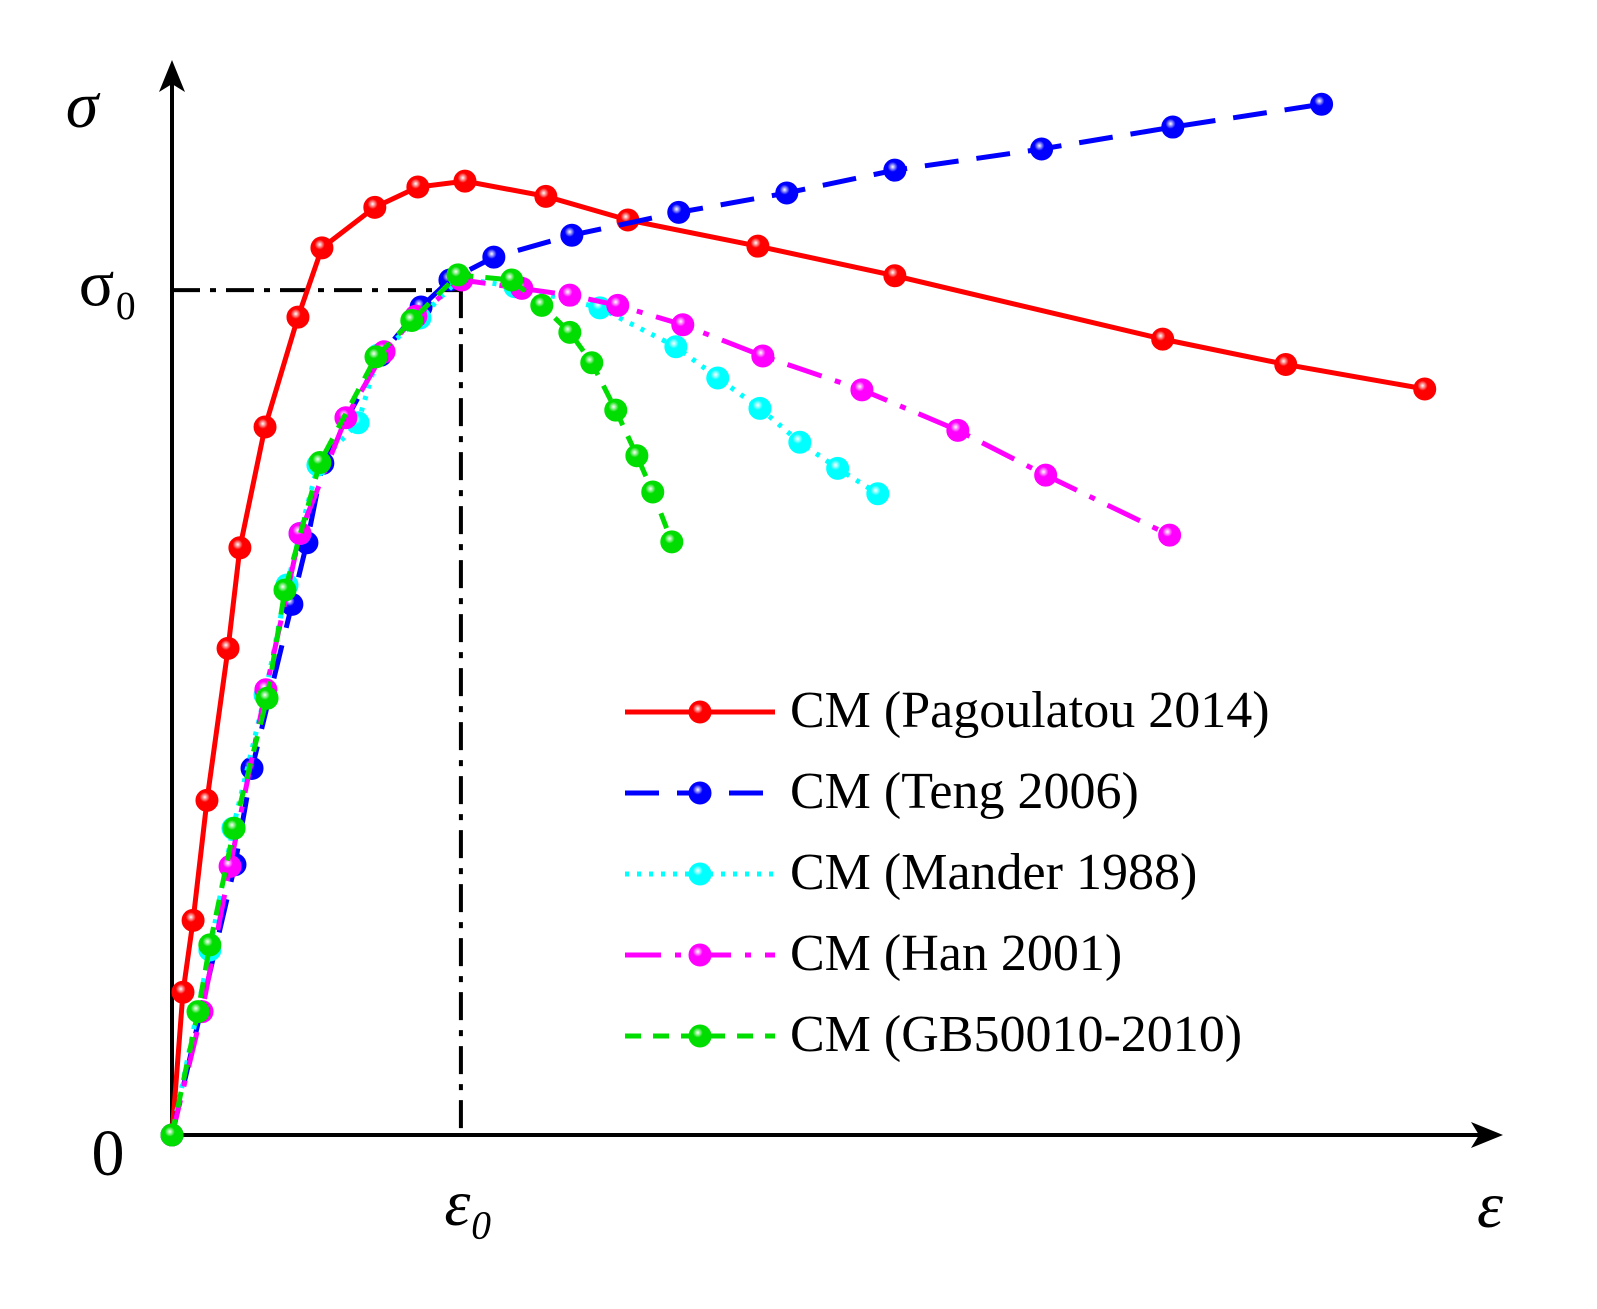 This screenshot has width=1597, height=1309. What do you see at coordinates (468, 1203) in the screenshot?
I see `x-tick-label: ε₀` at bounding box center [468, 1203].